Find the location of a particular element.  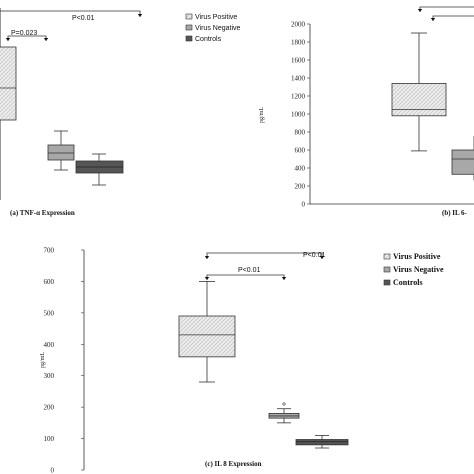

il8-ytick-label-6: 600 is located at coordinates (49, 282).